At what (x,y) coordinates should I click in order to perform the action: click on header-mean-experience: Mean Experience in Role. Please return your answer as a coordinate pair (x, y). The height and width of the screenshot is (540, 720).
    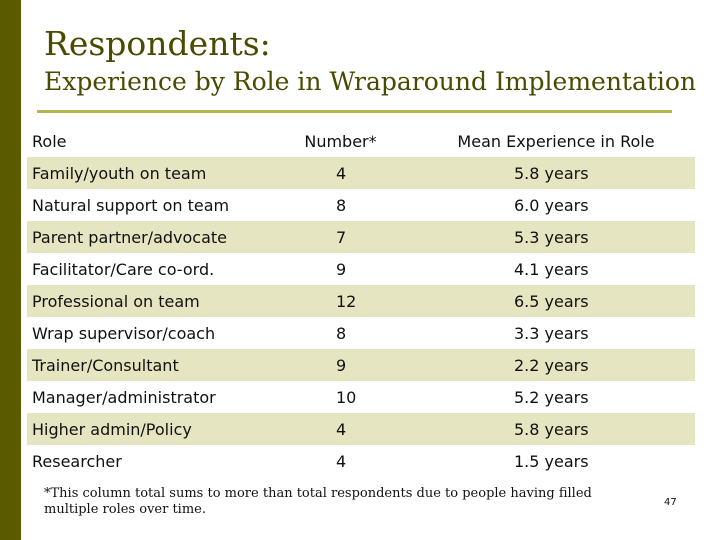
    Looking at the image, I should click on (556, 141).